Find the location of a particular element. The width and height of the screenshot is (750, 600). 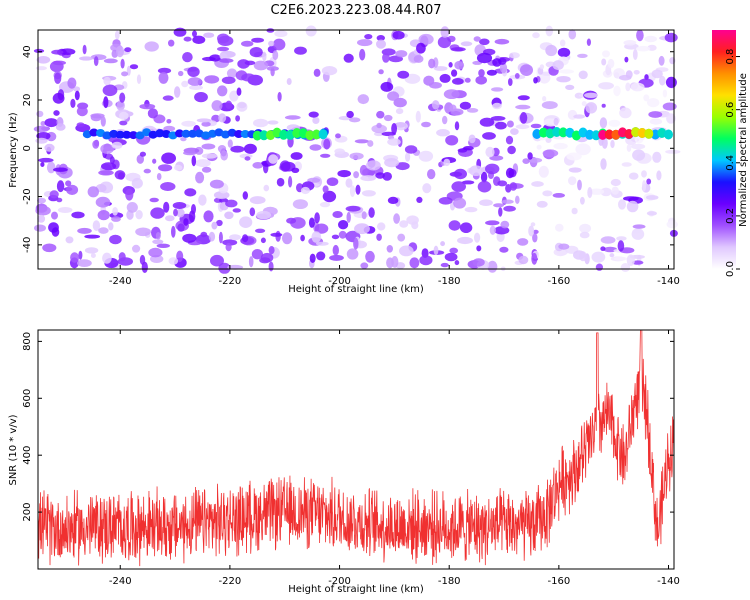

y-tick-label: 0 is located at coordinates (27, 148).